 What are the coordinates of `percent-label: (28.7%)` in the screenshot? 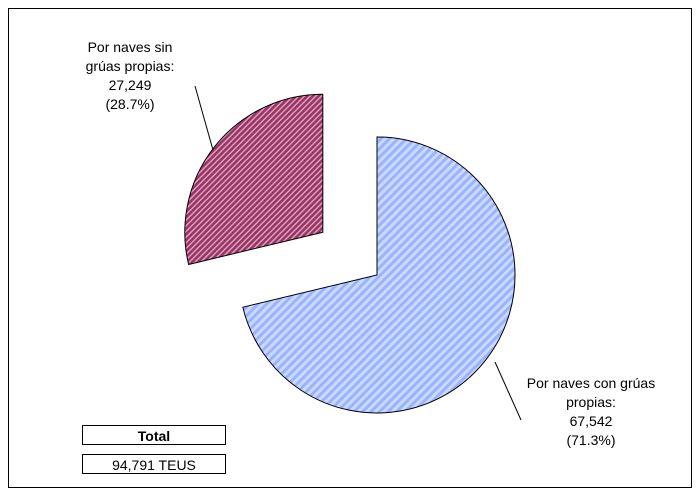 It's located at (130, 104).